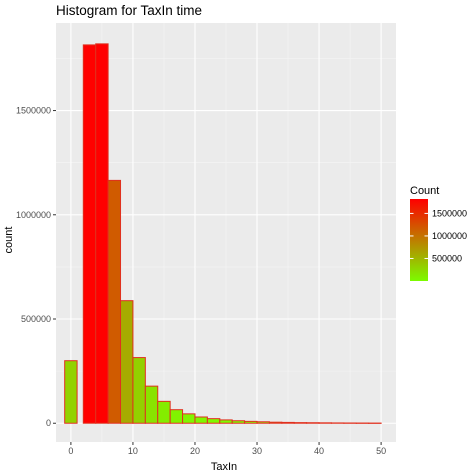  I want to click on y-tick-label: 0, so click(48, 423).